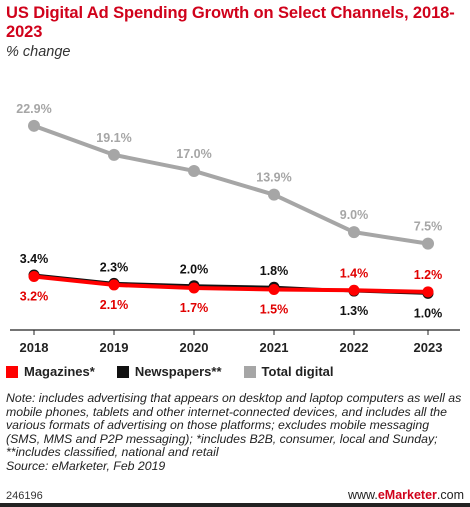  What do you see at coordinates (59, 371) in the screenshot?
I see `legend-label-magazines: Magazines*` at bounding box center [59, 371].